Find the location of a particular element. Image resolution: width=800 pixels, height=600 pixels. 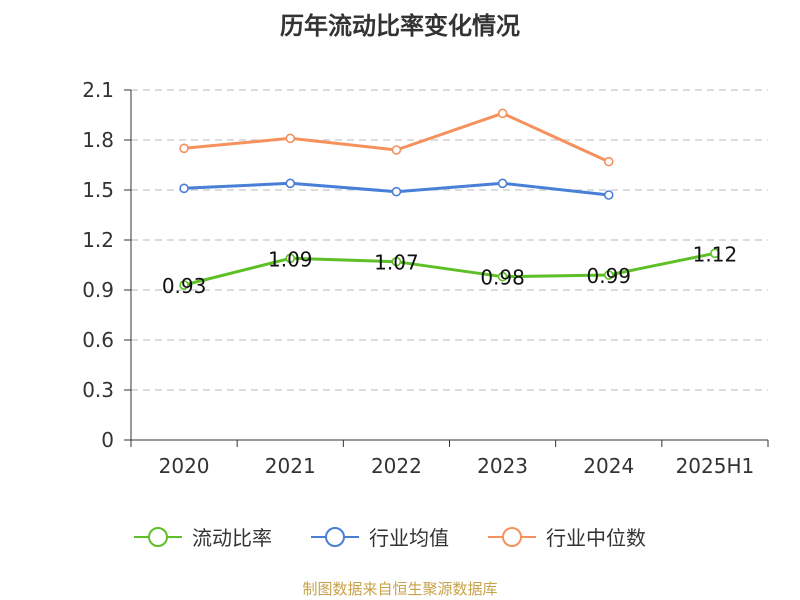

data-label: 1.07 is located at coordinates (396, 263).